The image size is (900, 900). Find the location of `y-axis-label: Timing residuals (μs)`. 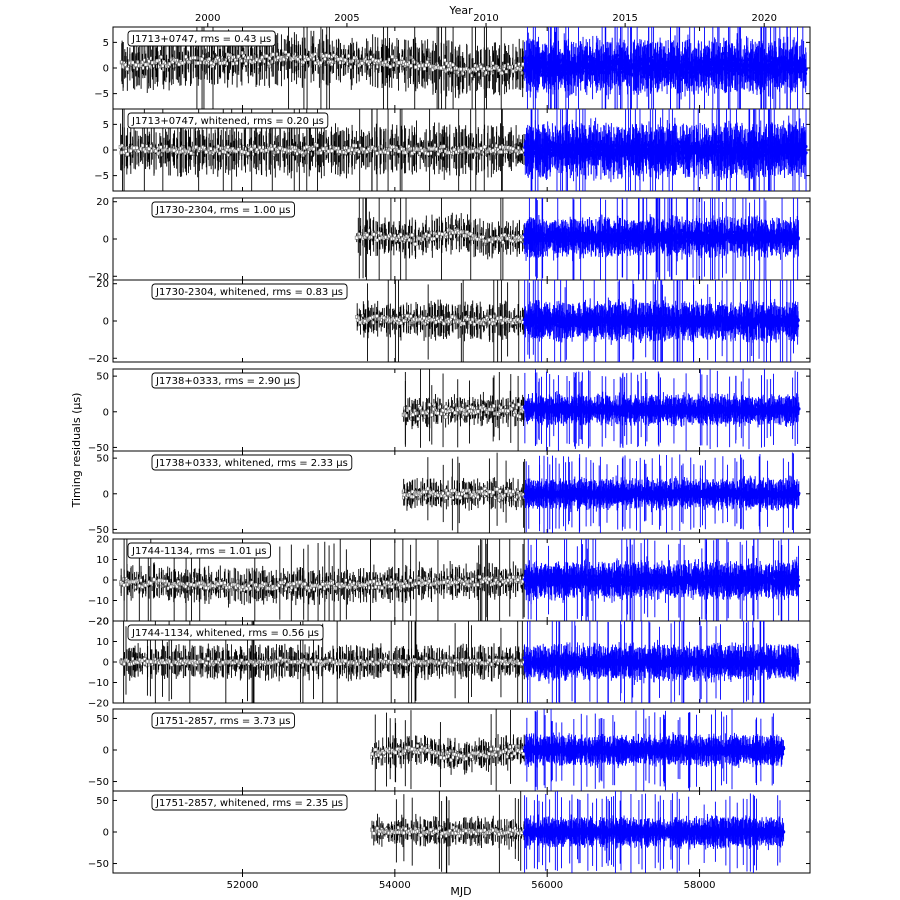

y-axis-label: Timing residuals (μs) is located at coordinates (76, 451).